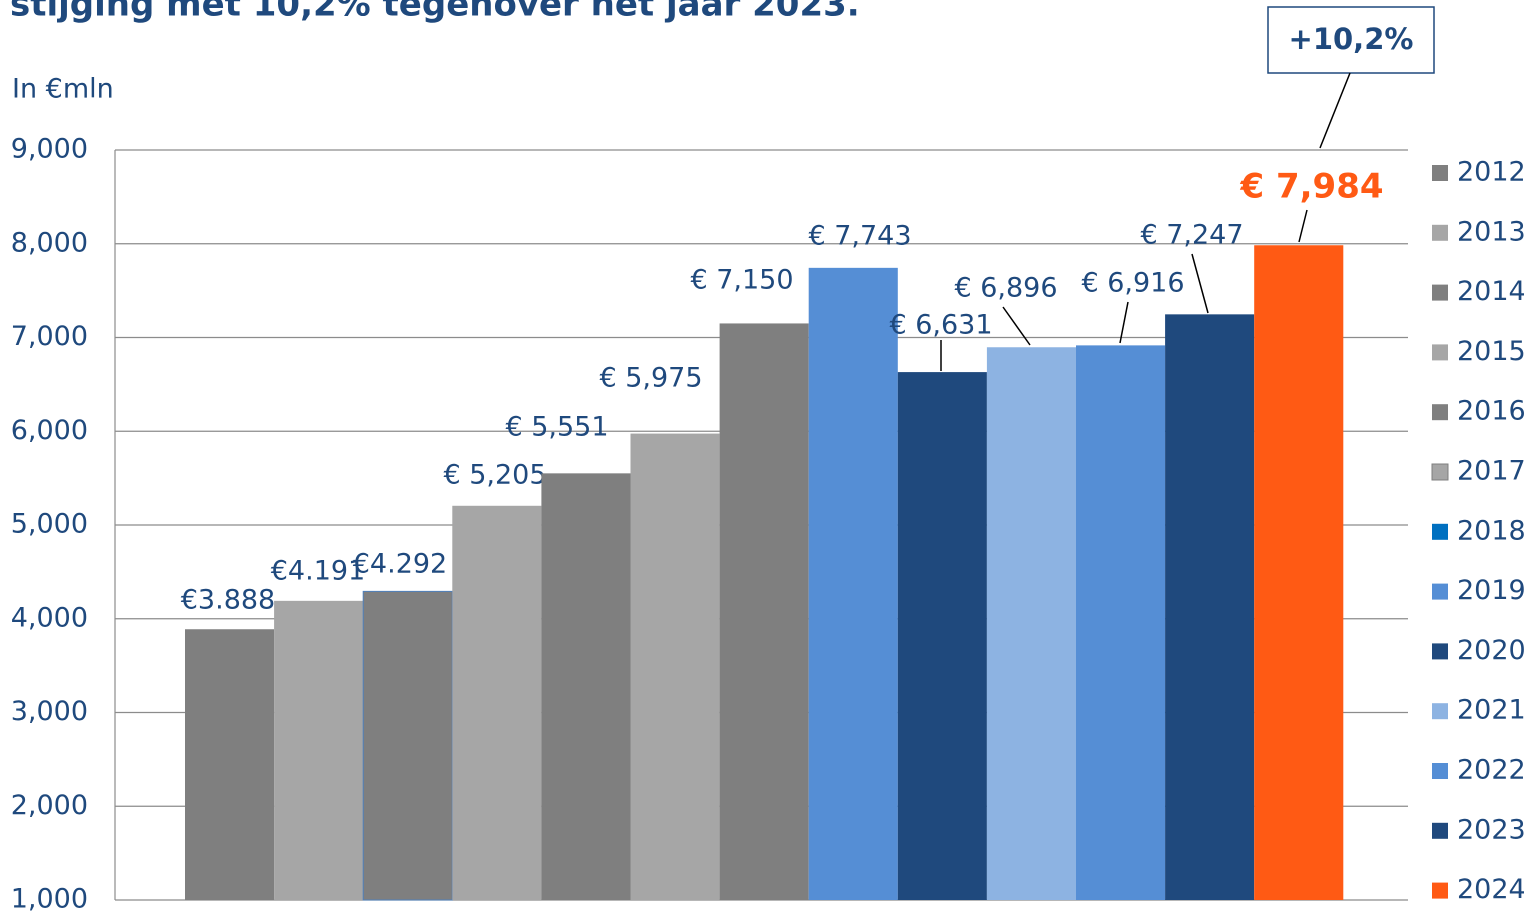  What do you see at coordinates (49, 242) in the screenshot?
I see `y-tick-label: 8,000` at bounding box center [49, 242].